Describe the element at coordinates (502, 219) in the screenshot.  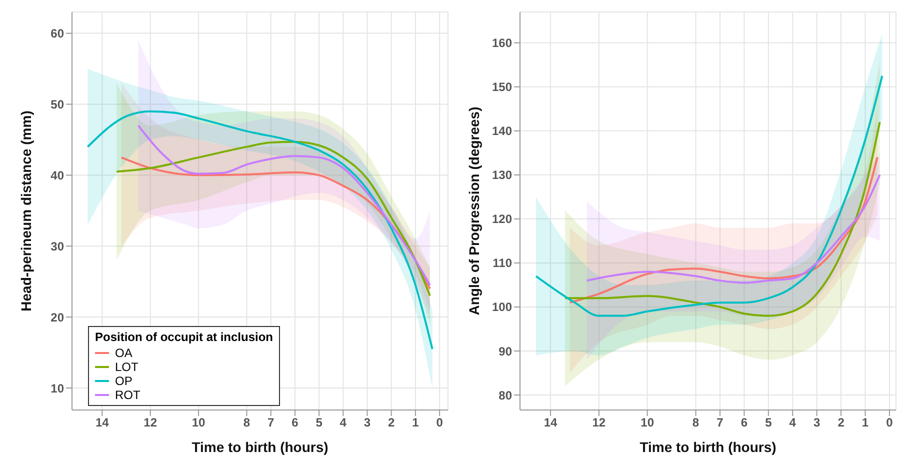
I see `y-tick-label: 120` at that location.